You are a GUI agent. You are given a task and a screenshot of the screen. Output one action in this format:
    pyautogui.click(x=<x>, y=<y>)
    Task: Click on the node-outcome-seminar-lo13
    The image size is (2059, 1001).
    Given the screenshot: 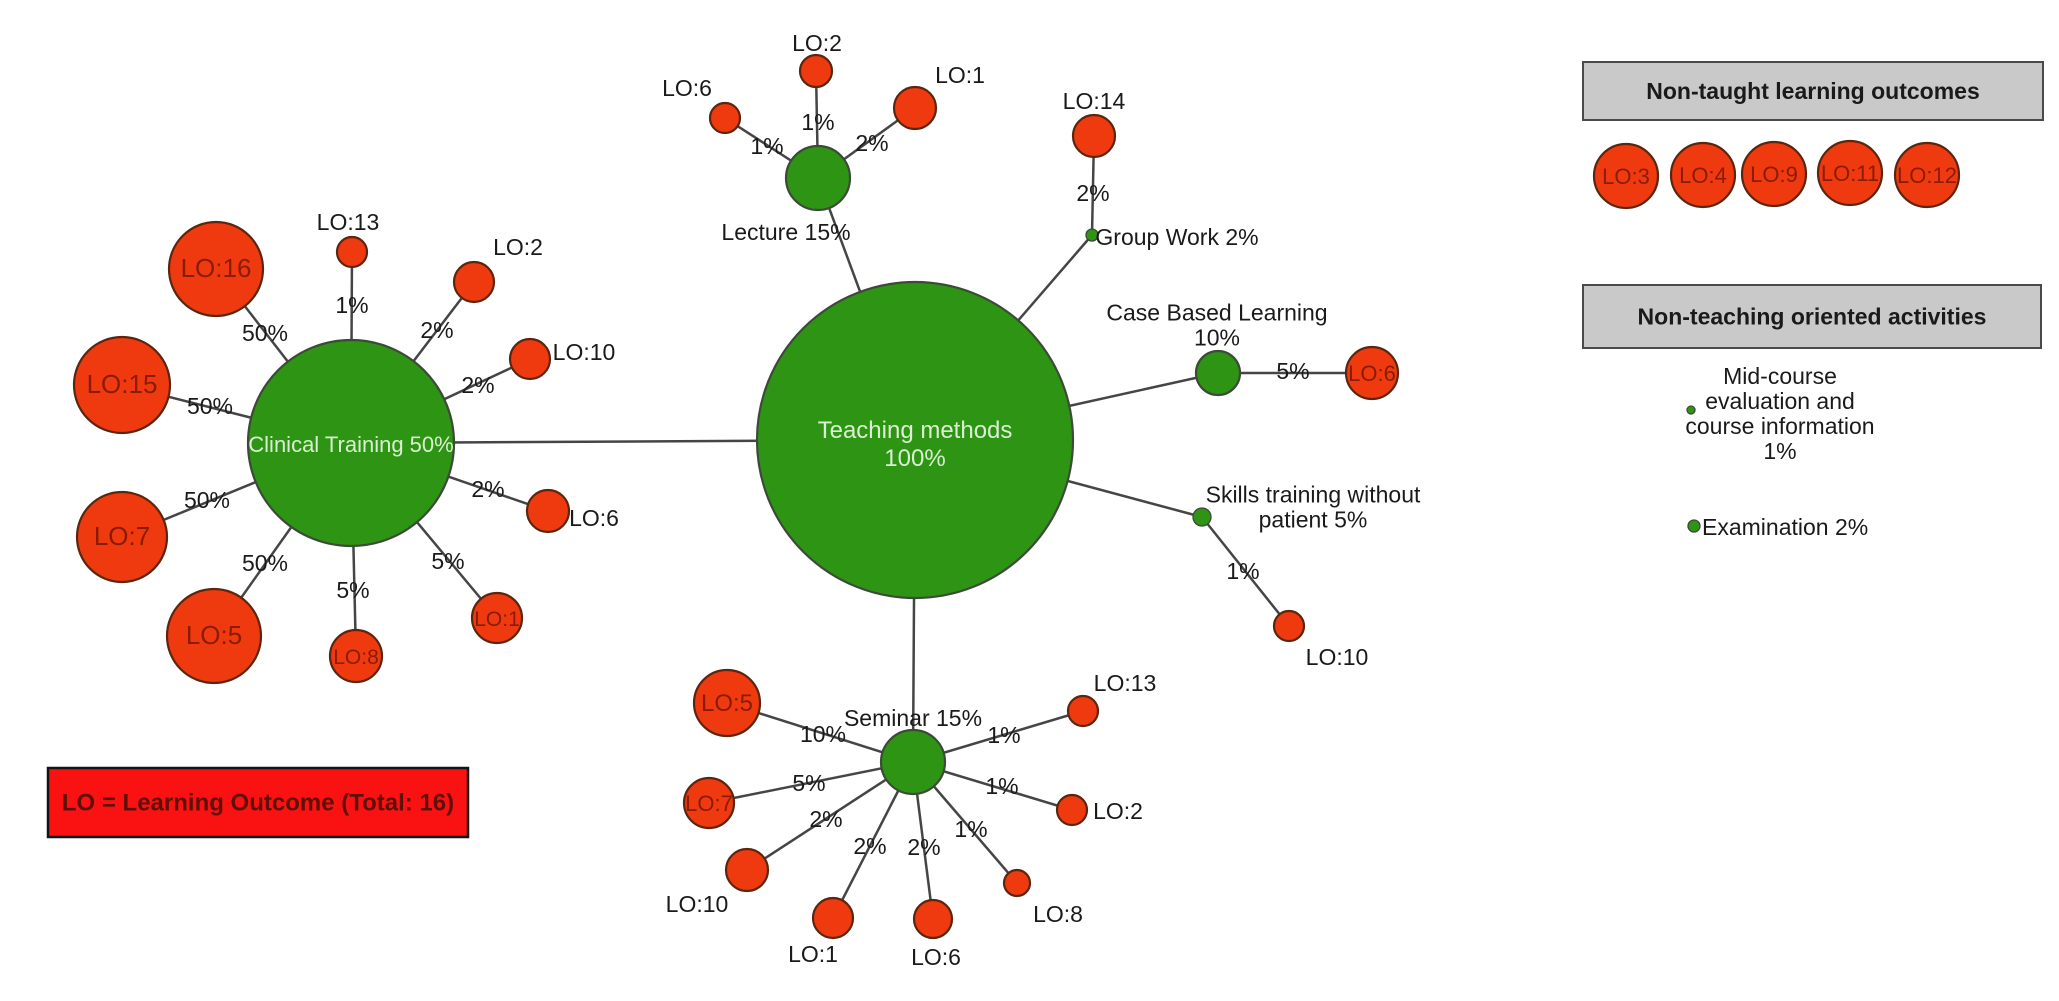 What is the action you would take?
    pyautogui.click(x=1083, y=711)
    